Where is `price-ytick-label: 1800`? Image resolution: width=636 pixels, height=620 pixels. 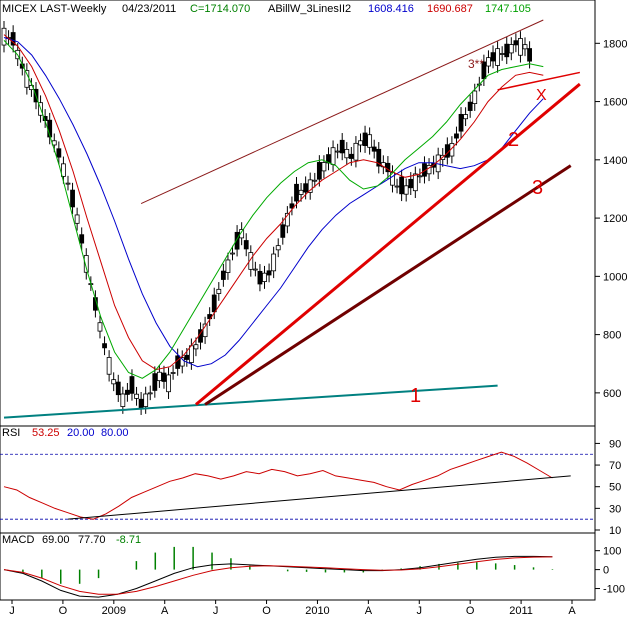
price-ytick-label: 1800 is located at coordinates (615, 44).